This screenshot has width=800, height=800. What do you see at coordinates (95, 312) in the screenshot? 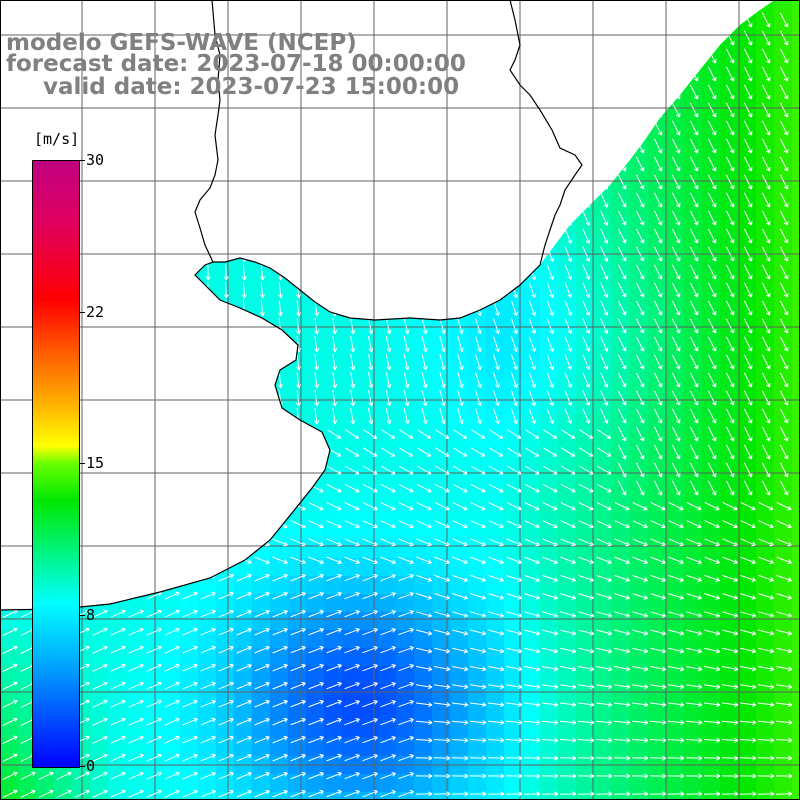
I see `colorbar-tick-label: 22` at bounding box center [95, 312].